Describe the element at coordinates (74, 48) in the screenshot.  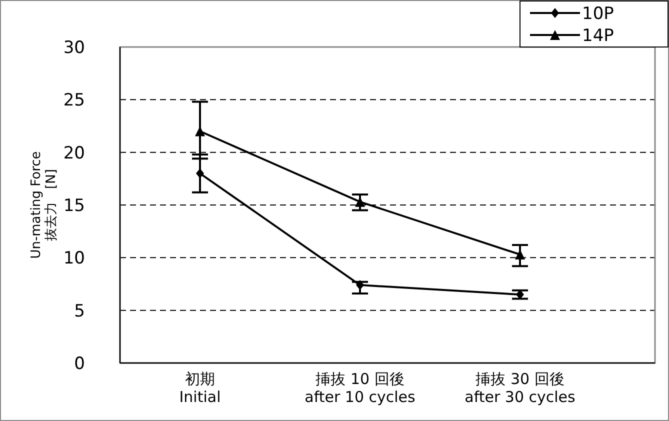
I see `y-tick-label: 30` at that location.